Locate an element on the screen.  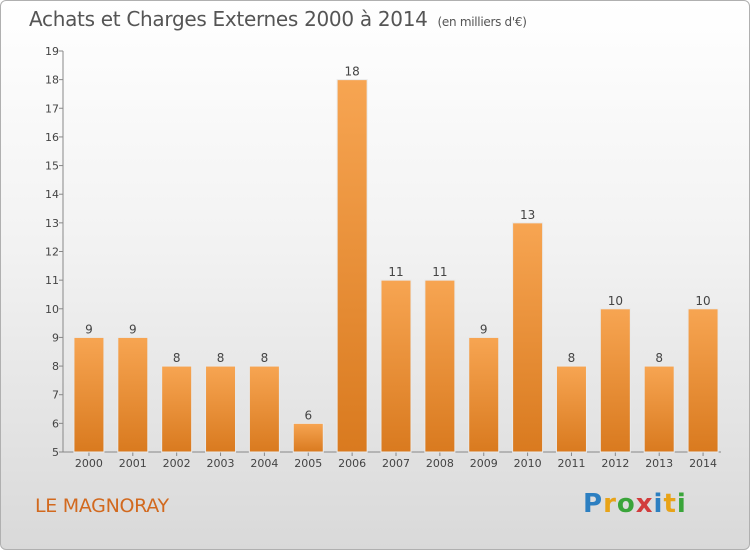
y-tick-label: 17 is located at coordinates (52, 108).